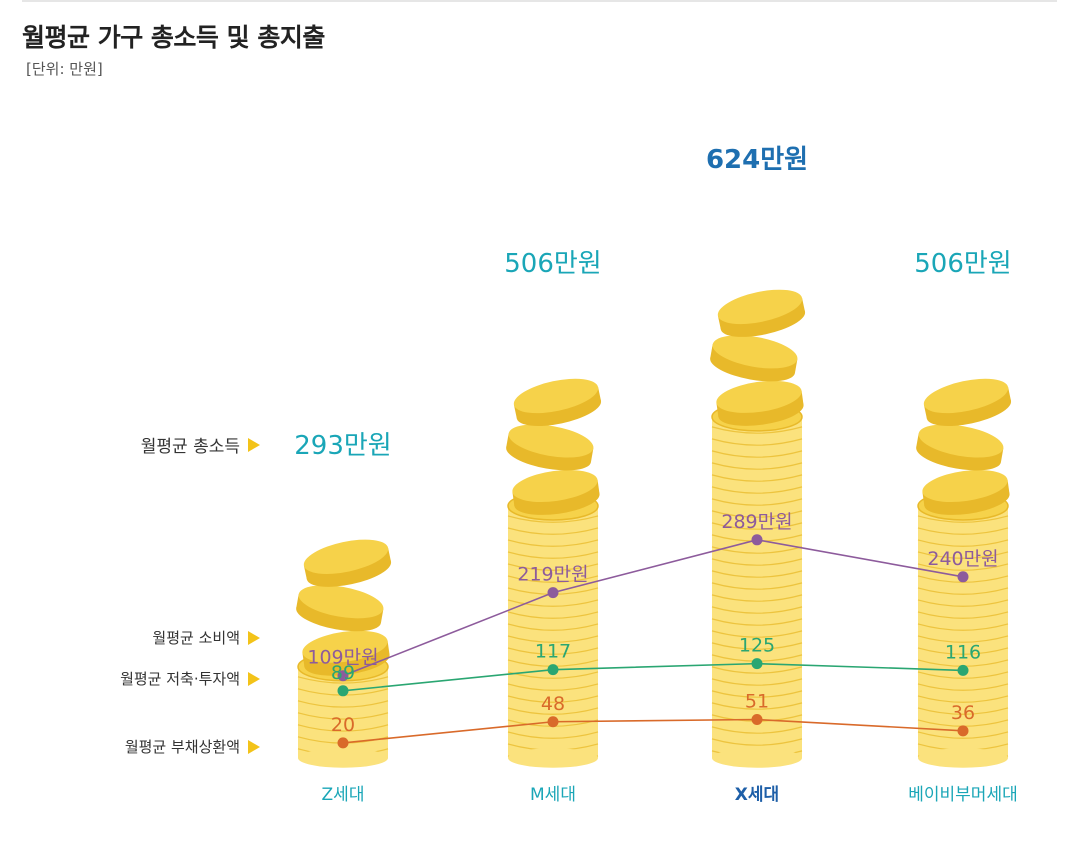  Describe the element at coordinates (254, 678) in the screenshot. I see `legend-savings-arrow-icon` at that location.